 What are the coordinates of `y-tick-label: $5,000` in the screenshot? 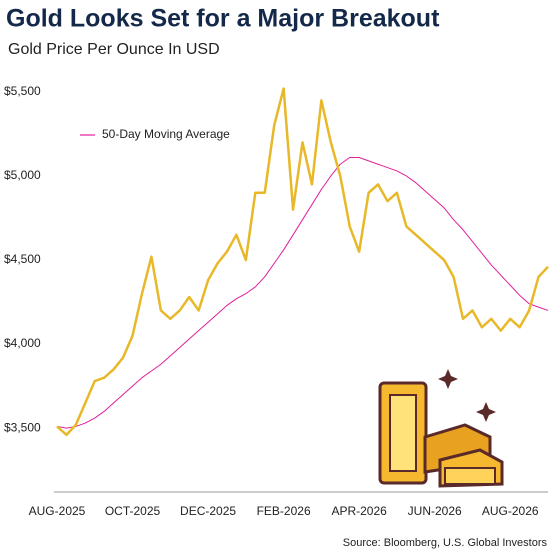 It's located at (22, 175).